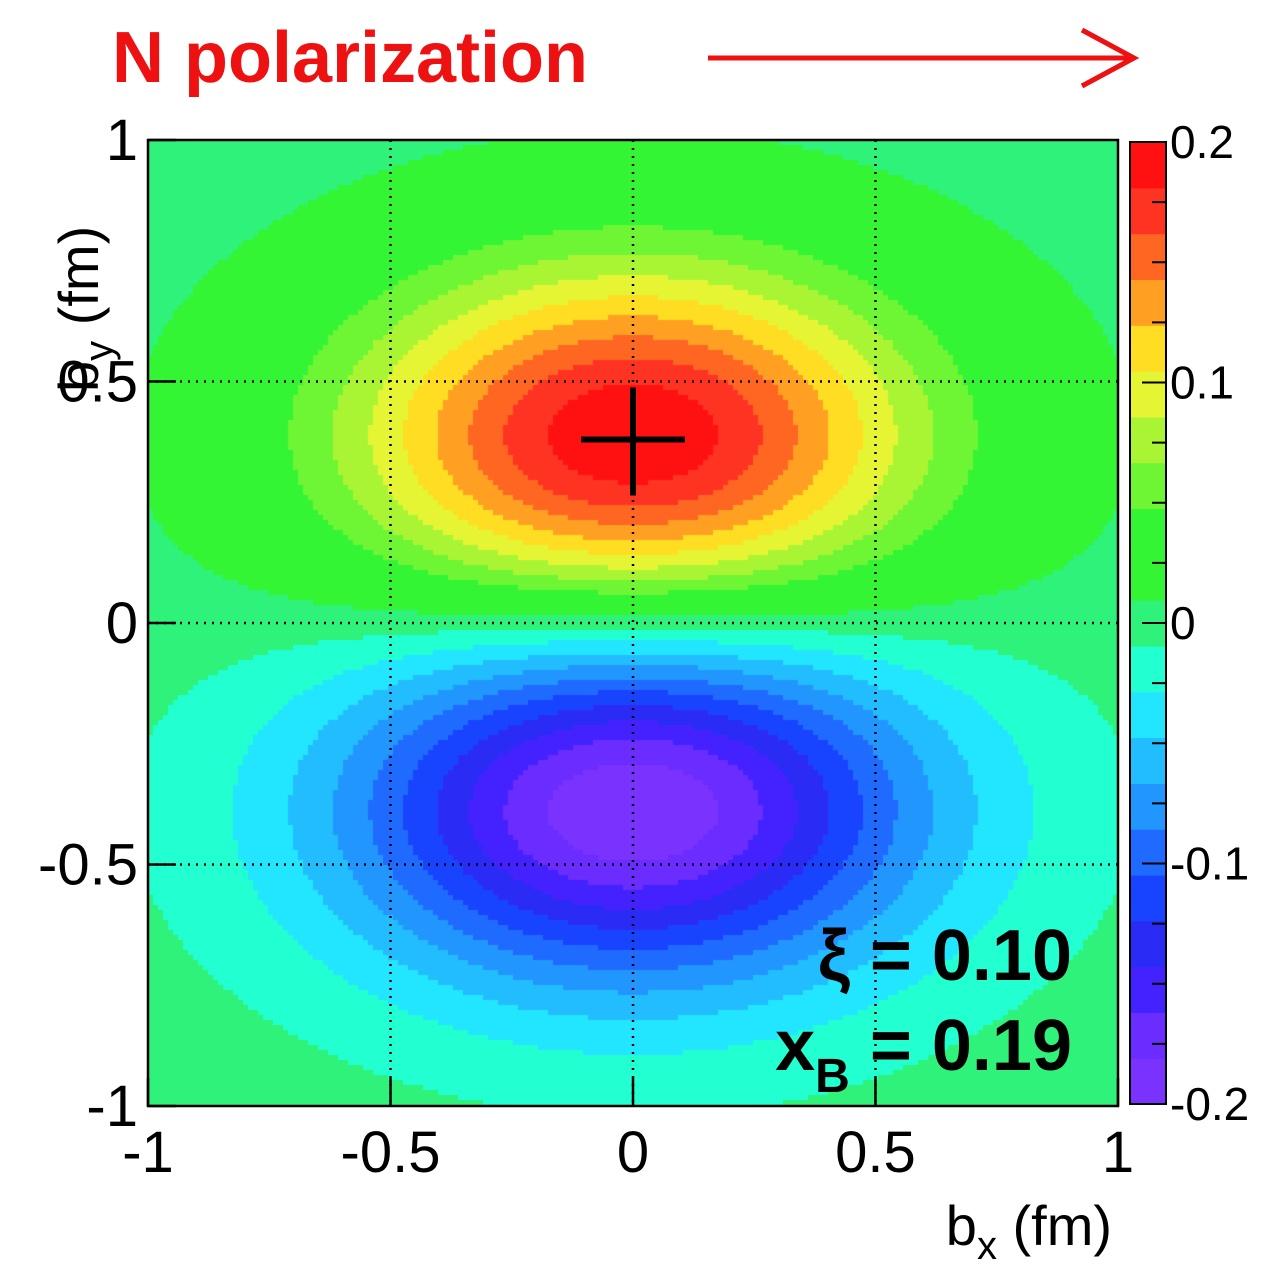 This screenshot has width=1272, height=1268. What do you see at coordinates (832, 1076) in the screenshot?
I see `annotation-xb-sub: B` at bounding box center [832, 1076].